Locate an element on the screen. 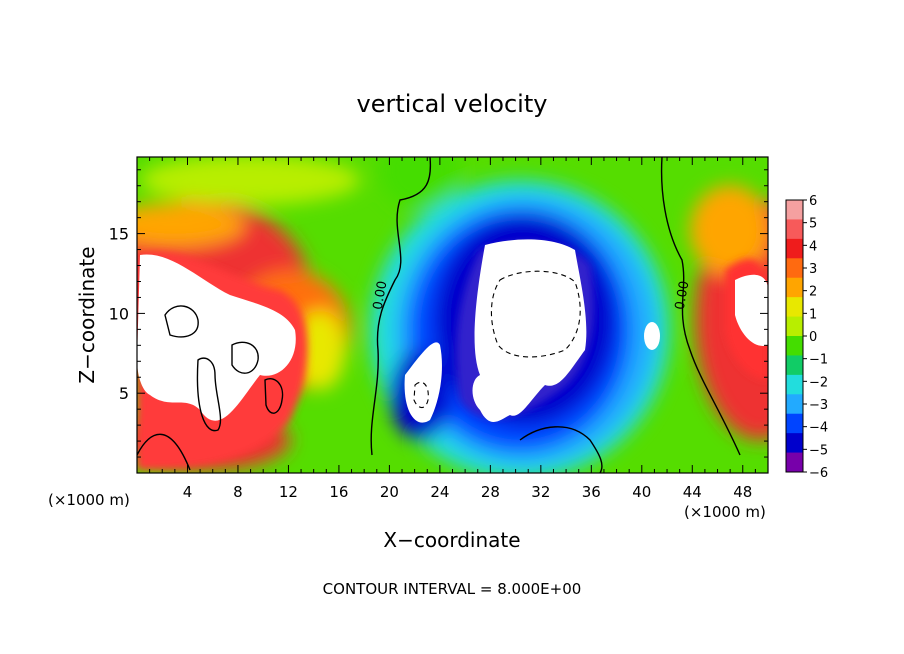 This screenshot has width=904, height=654. colorbar-label: 3 is located at coordinates (813, 269).